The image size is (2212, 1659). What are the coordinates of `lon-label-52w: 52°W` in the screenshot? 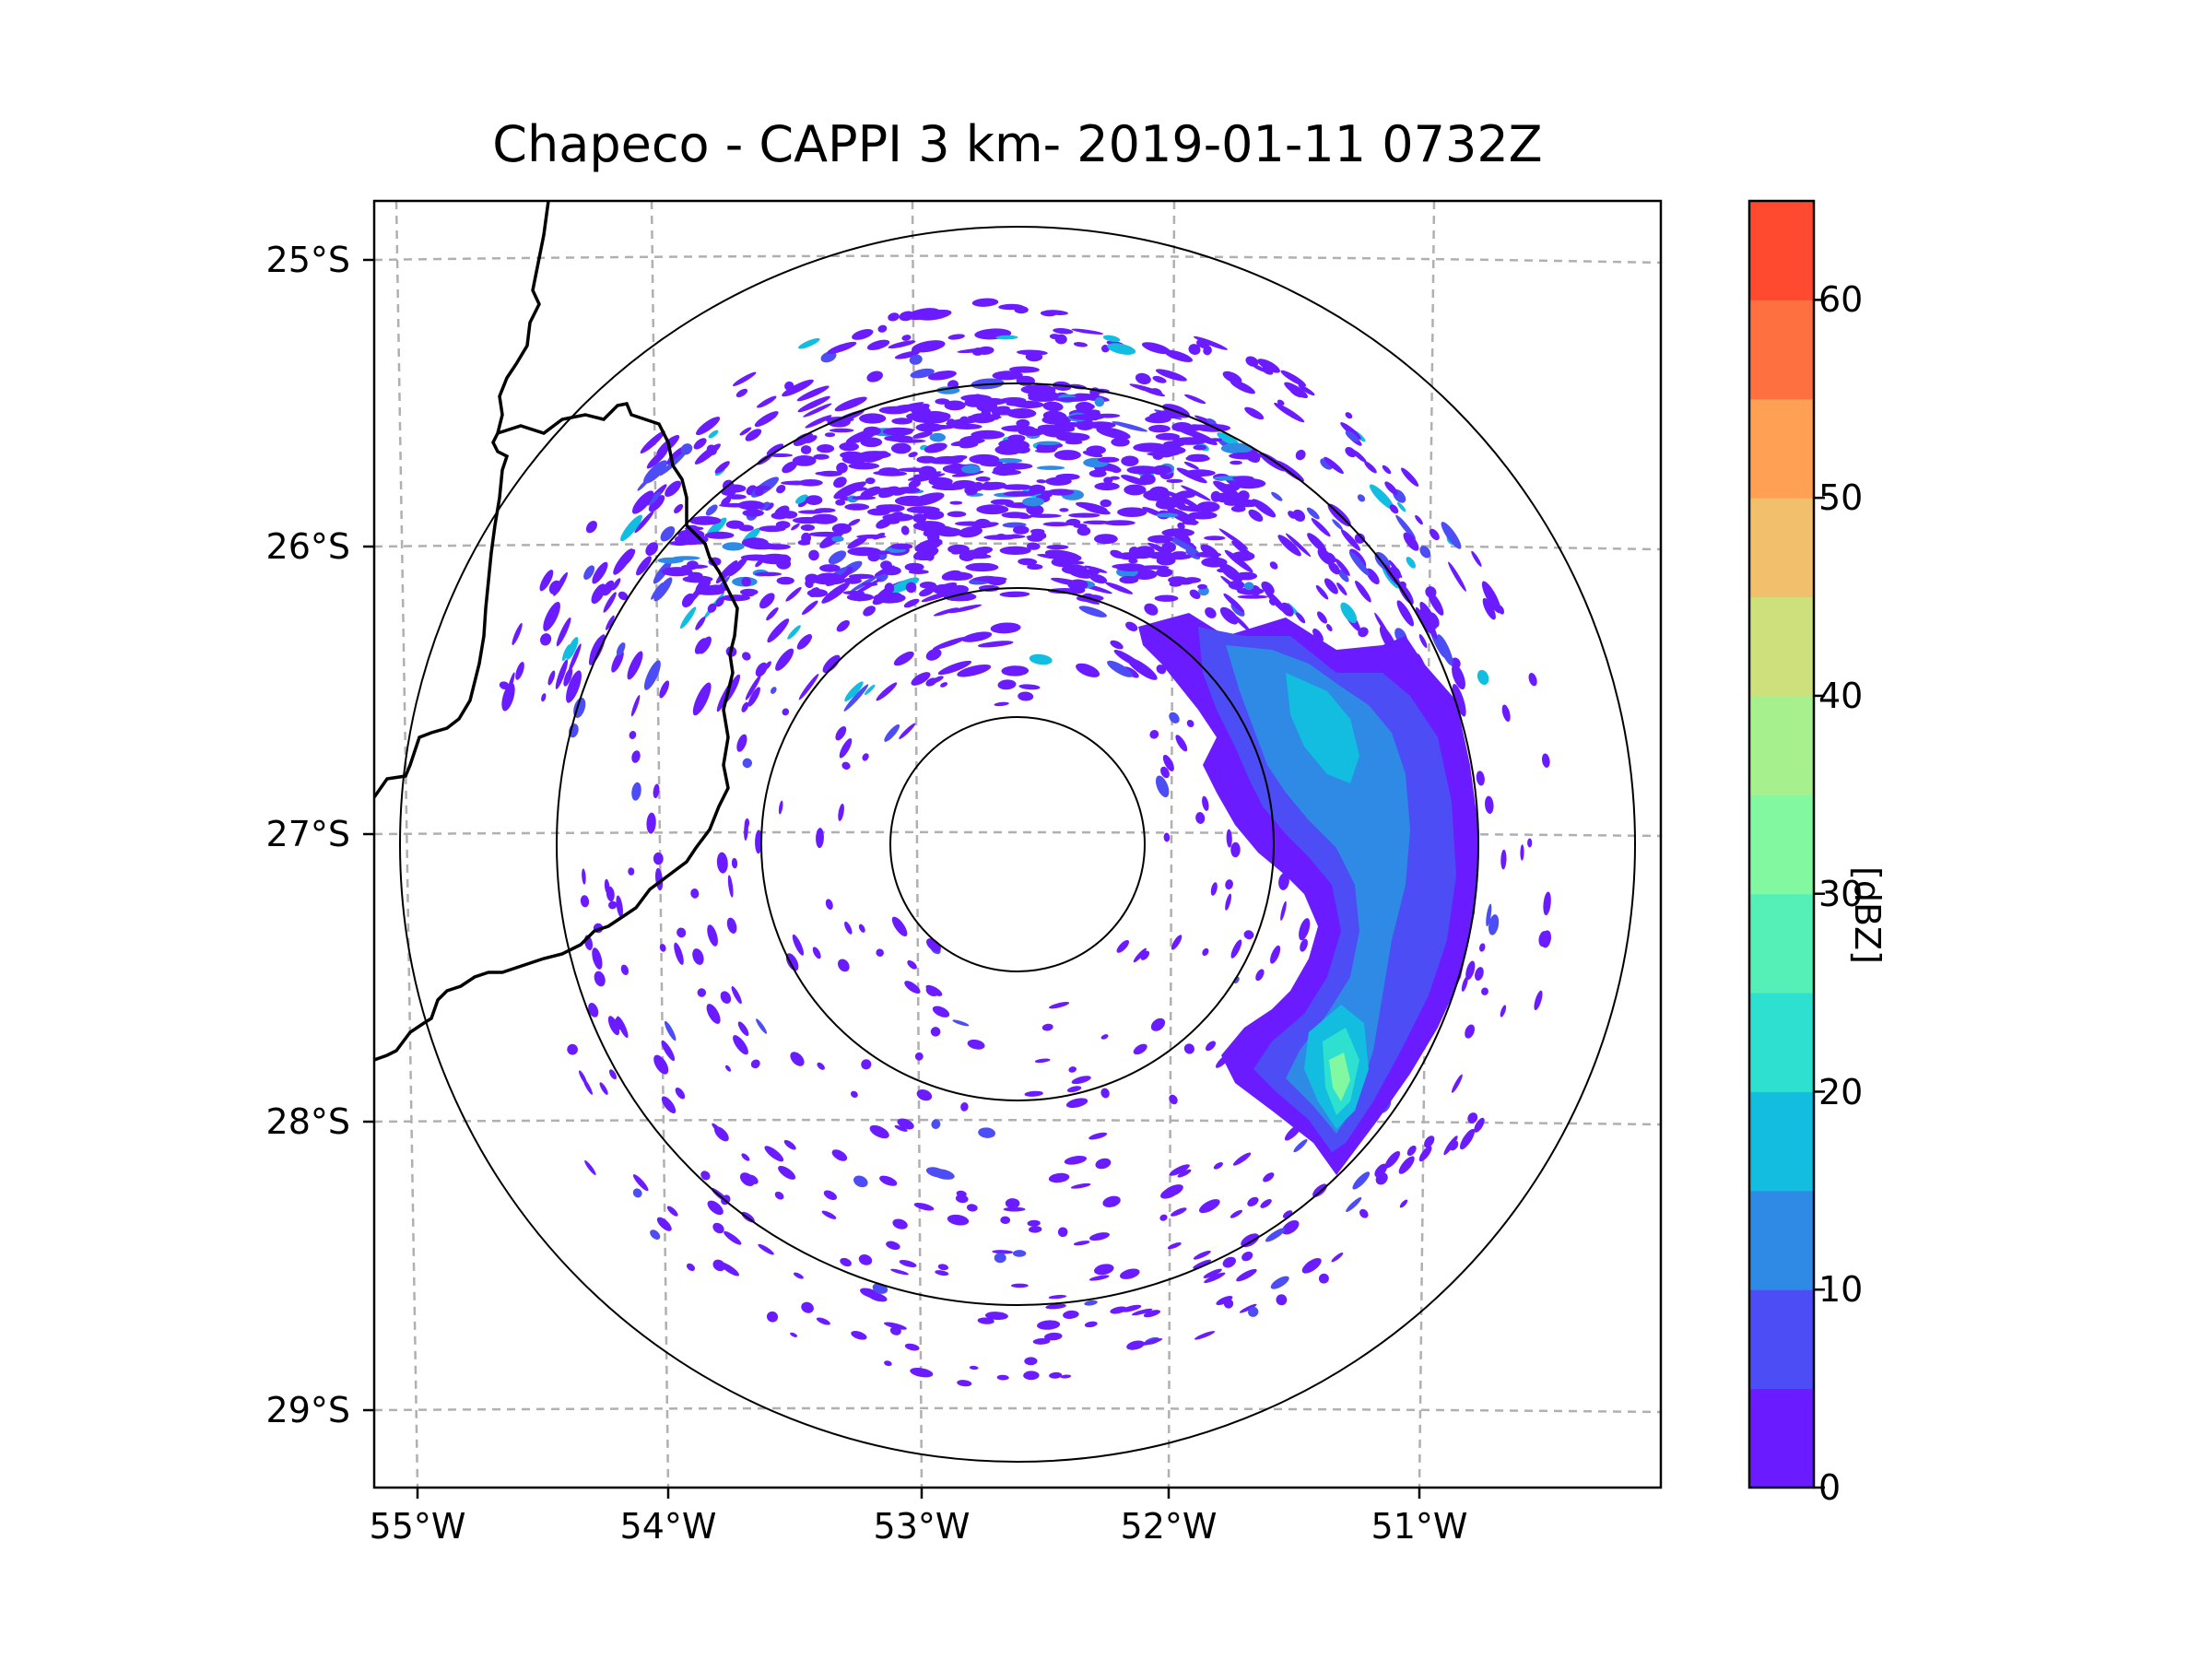 It's located at (1169, 1526).